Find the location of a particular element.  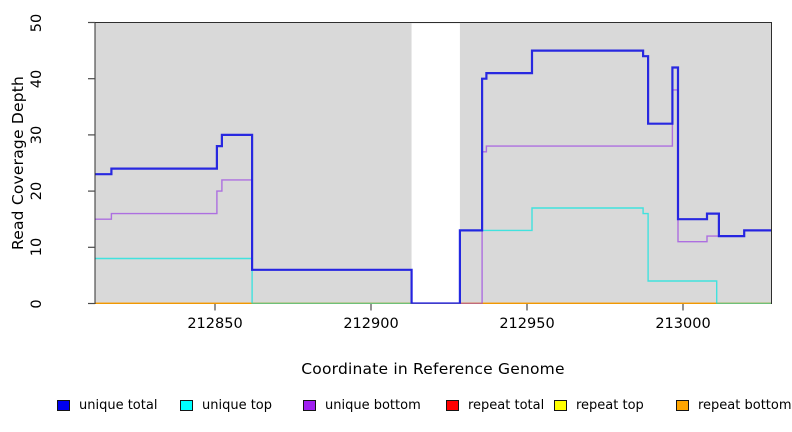

y-axis-tick-label: 30 is located at coordinates (37, 135).